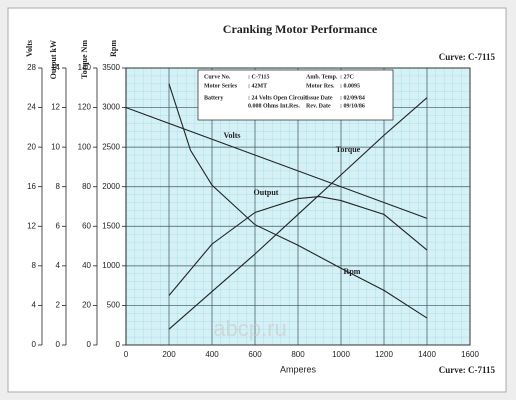 The width and height of the screenshot is (516, 400). I want to click on y-tick-label: 80, so click(86, 186).